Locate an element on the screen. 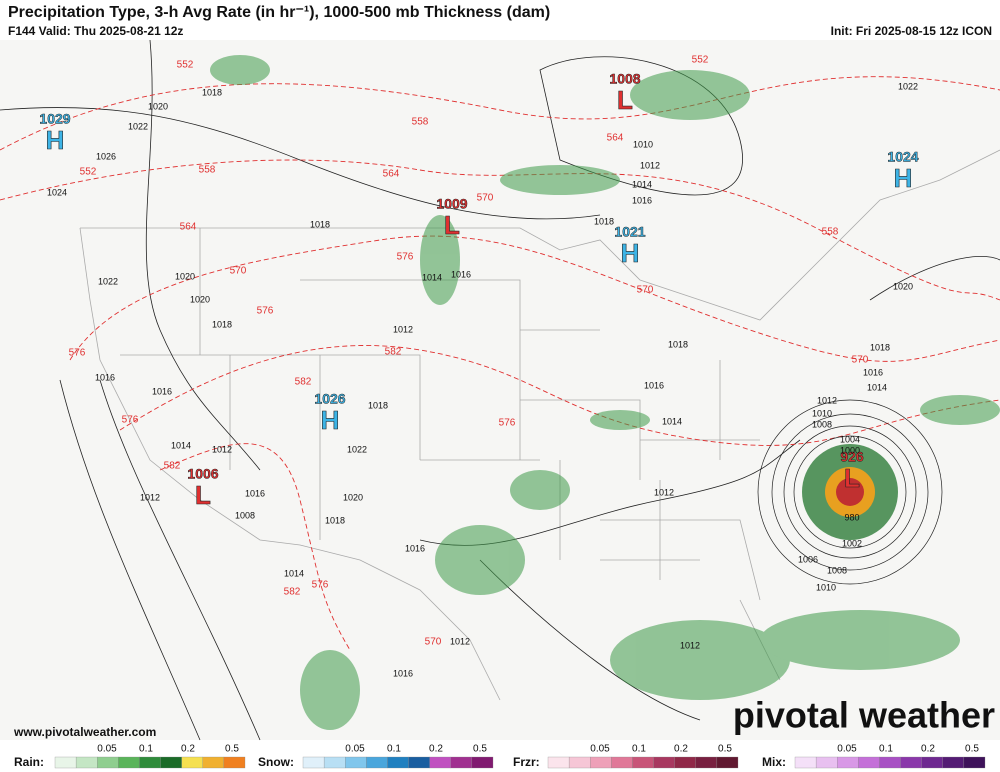 The width and height of the screenshot is (1000, 772). center-value: 1009 is located at coordinates (451, 204).